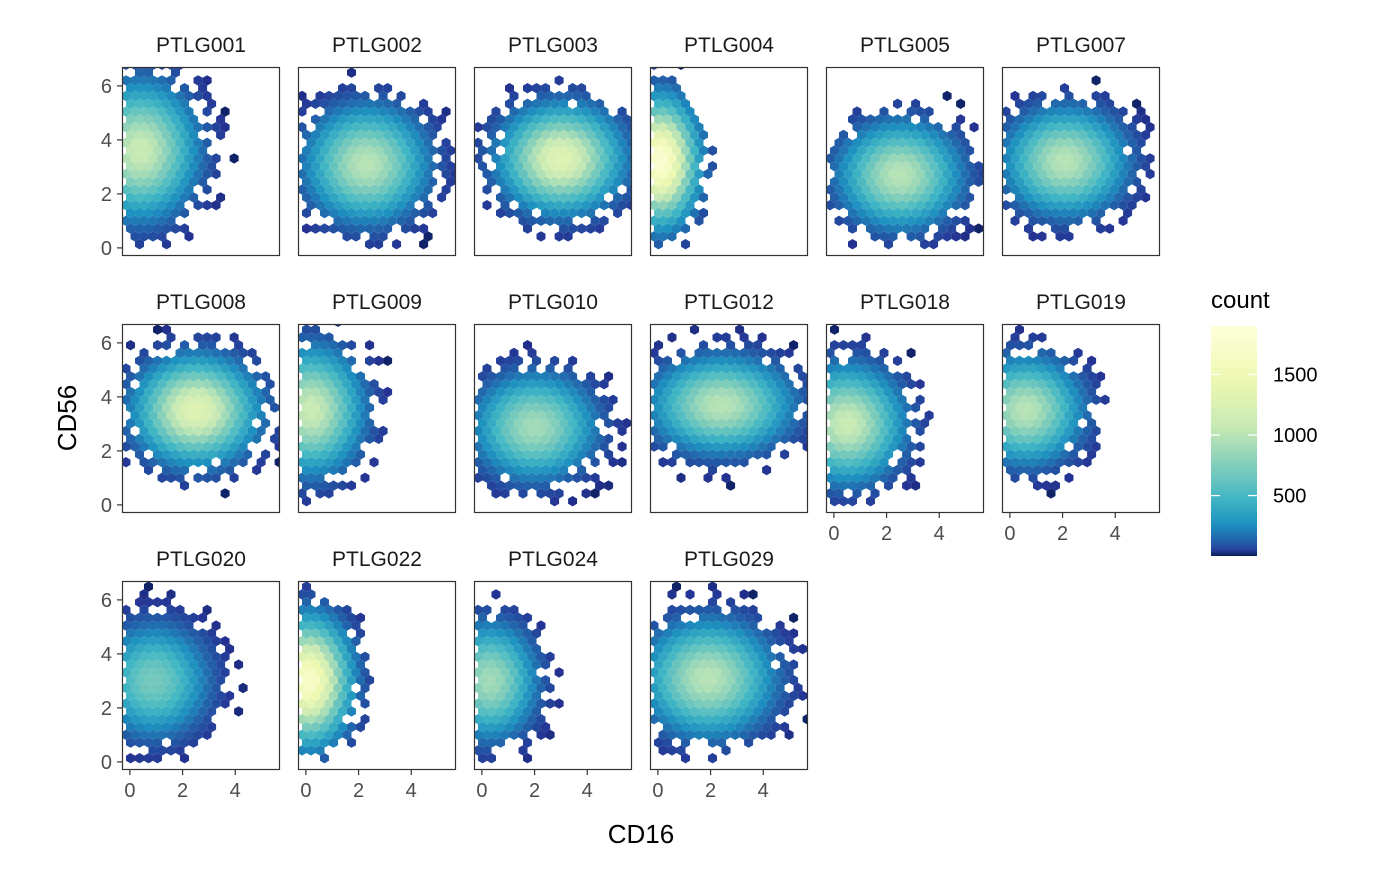  I want to click on x-tick-label: 4, so click(939, 534).